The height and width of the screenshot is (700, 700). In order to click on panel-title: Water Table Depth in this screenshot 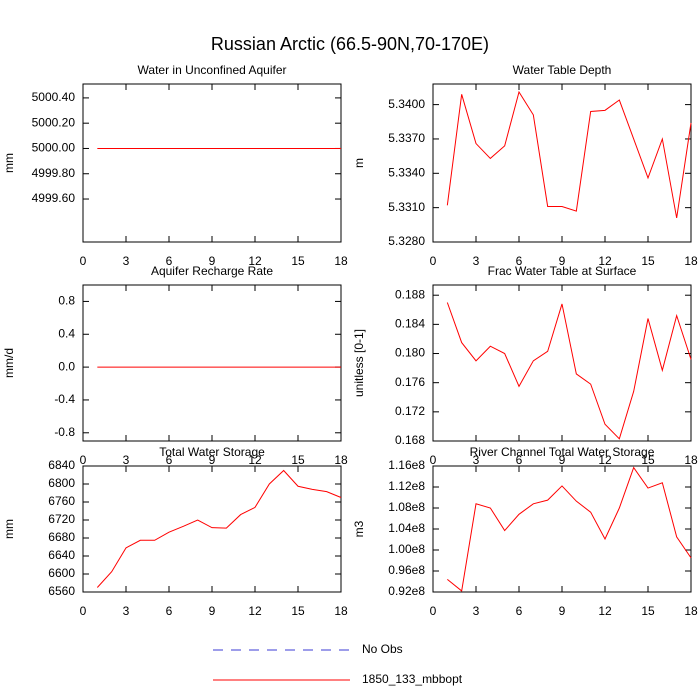, I will do `click(562, 70)`.